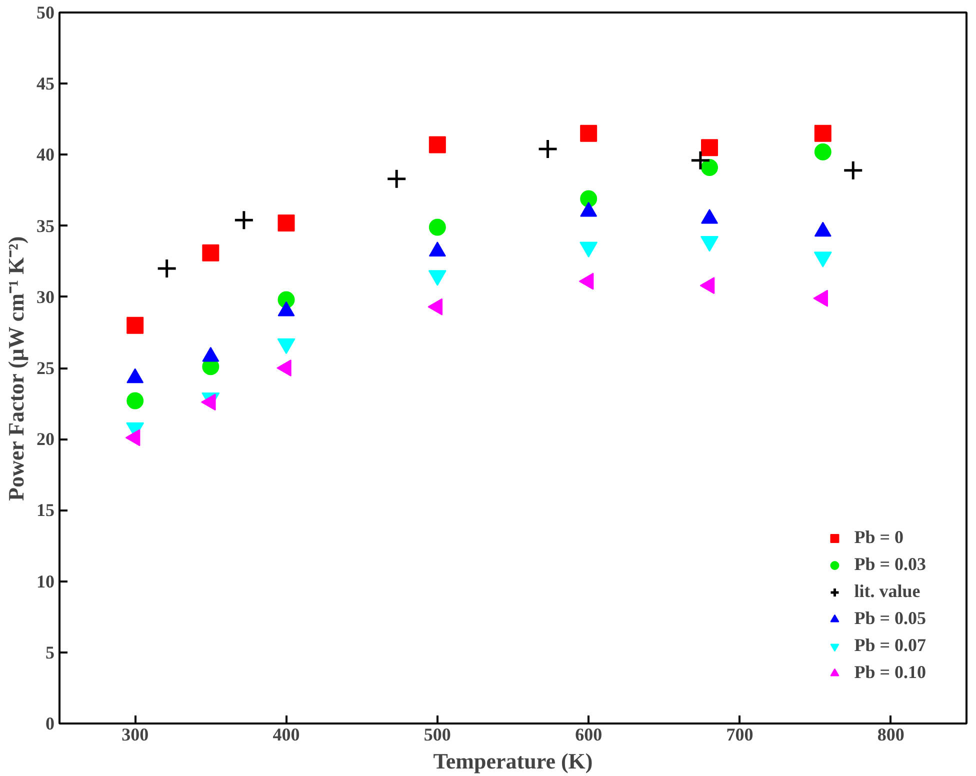 The image size is (976, 776). Describe the element at coordinates (887, 591) in the screenshot. I see `legend-label: lit. value` at that location.